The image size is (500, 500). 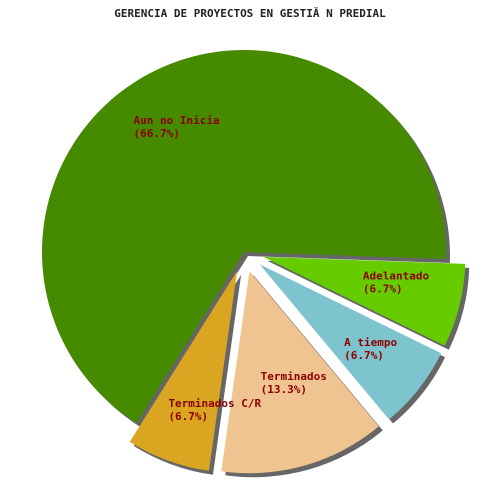 What do you see at coordinates (364, 301) in the screenshot?
I see `slice-adelantado` at bounding box center [364, 301].